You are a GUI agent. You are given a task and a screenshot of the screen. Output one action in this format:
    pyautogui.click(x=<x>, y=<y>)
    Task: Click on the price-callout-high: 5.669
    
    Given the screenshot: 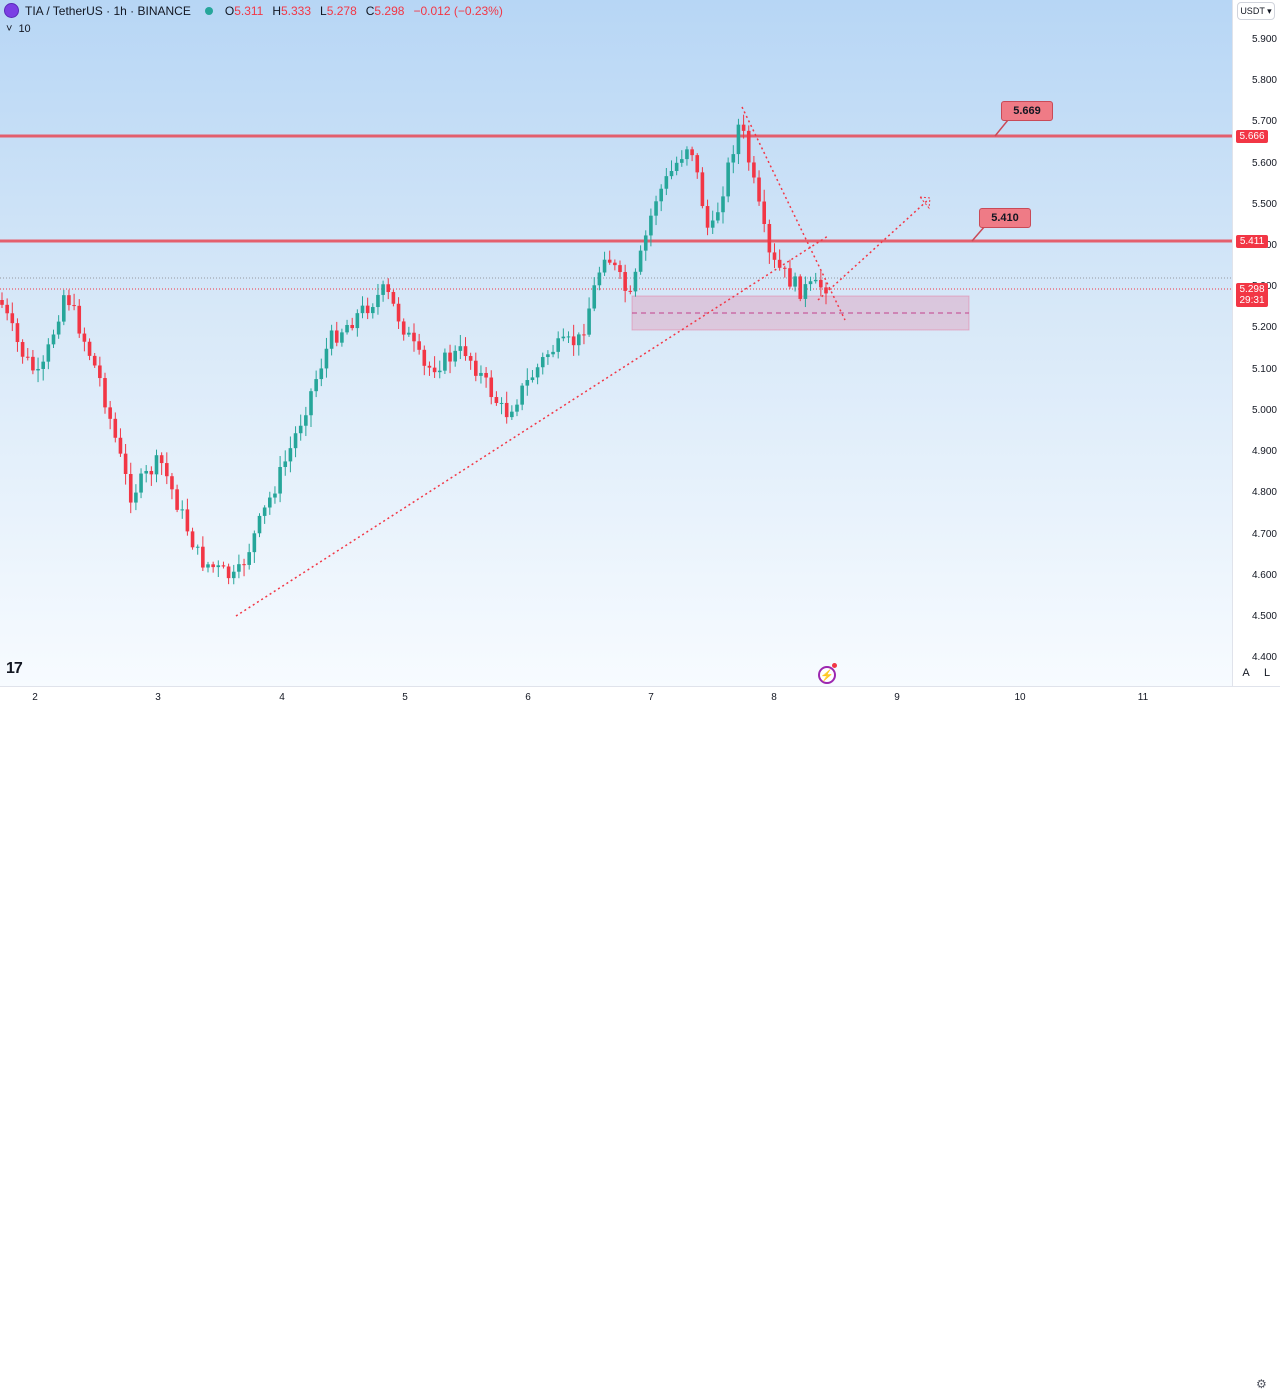 What is the action you would take?
    pyautogui.click(x=1027, y=111)
    